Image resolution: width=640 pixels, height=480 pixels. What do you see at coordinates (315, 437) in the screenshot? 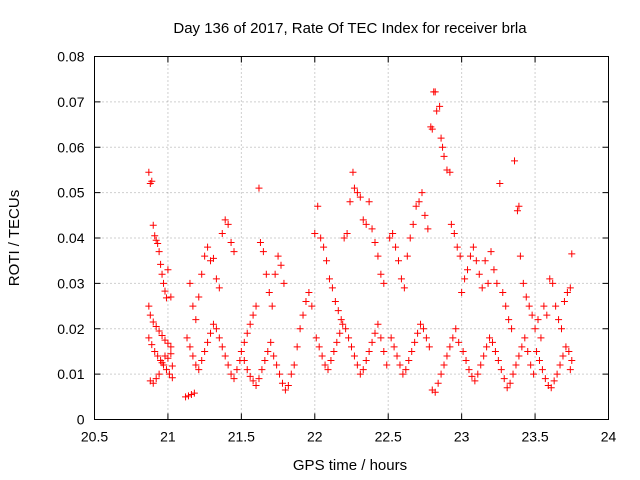
I see `x-tick-label: 22` at bounding box center [315, 437].